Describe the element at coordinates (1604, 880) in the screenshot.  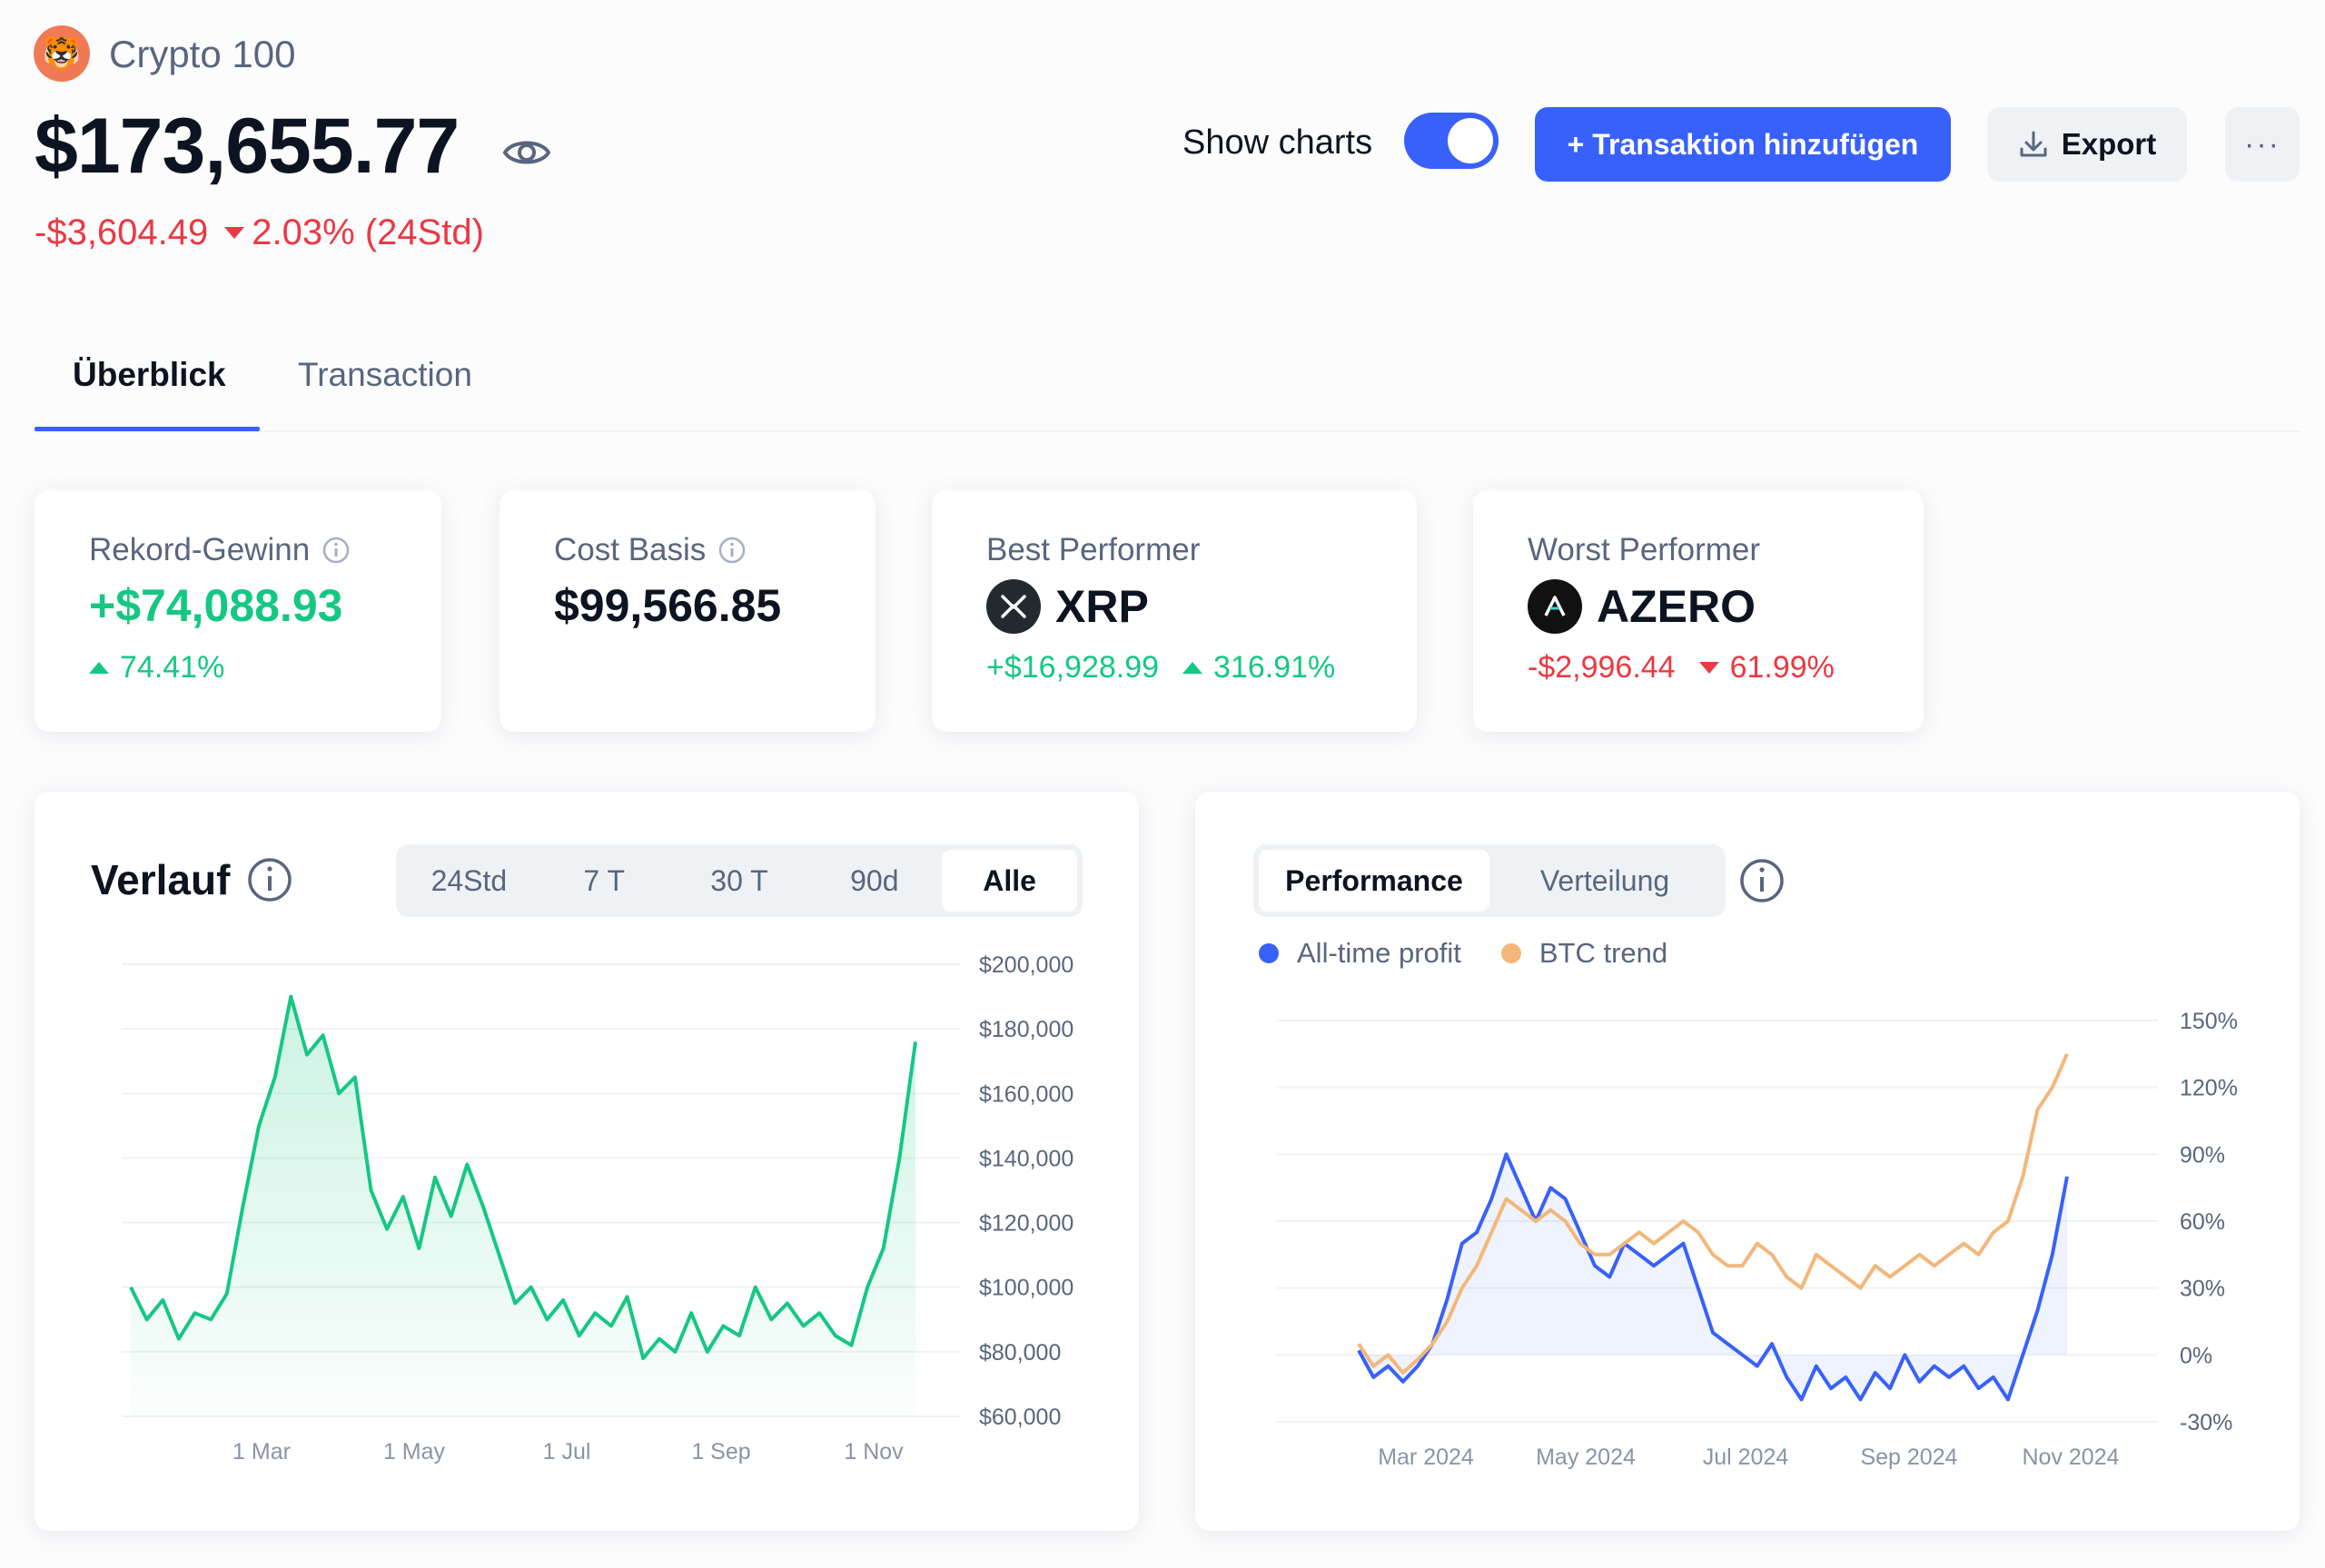
I see `tab-distribution: Verteilung` at that location.